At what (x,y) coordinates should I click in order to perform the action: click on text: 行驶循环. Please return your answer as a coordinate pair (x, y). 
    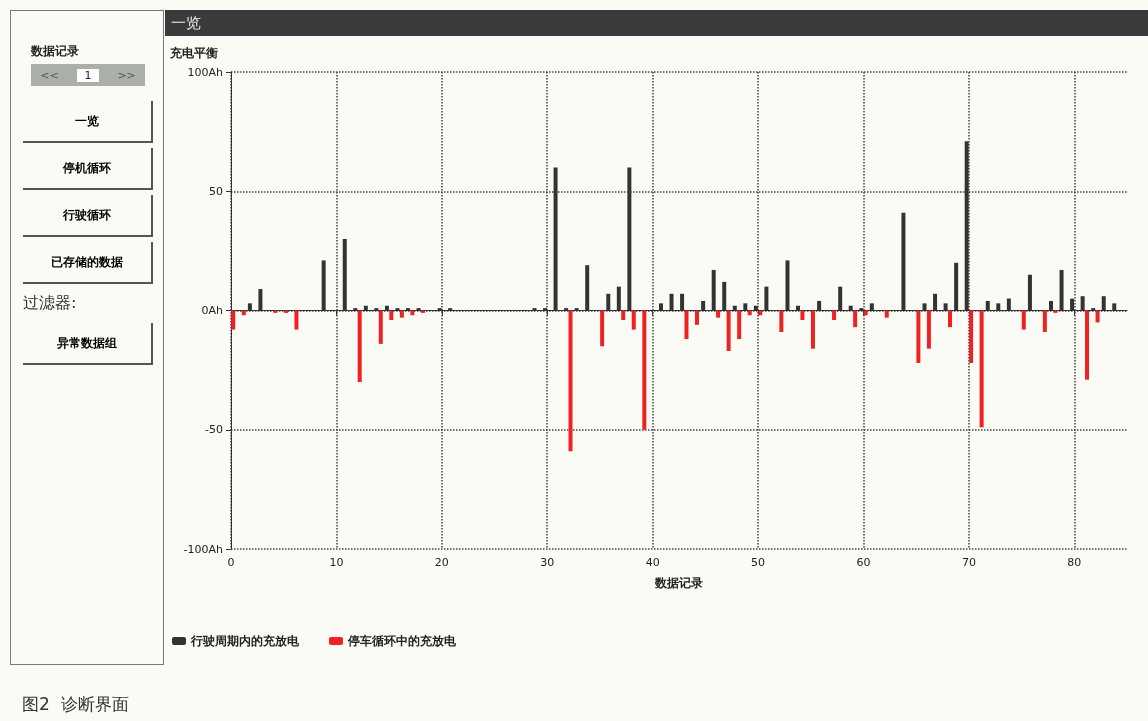
    Looking at the image, I should click on (88, 216).